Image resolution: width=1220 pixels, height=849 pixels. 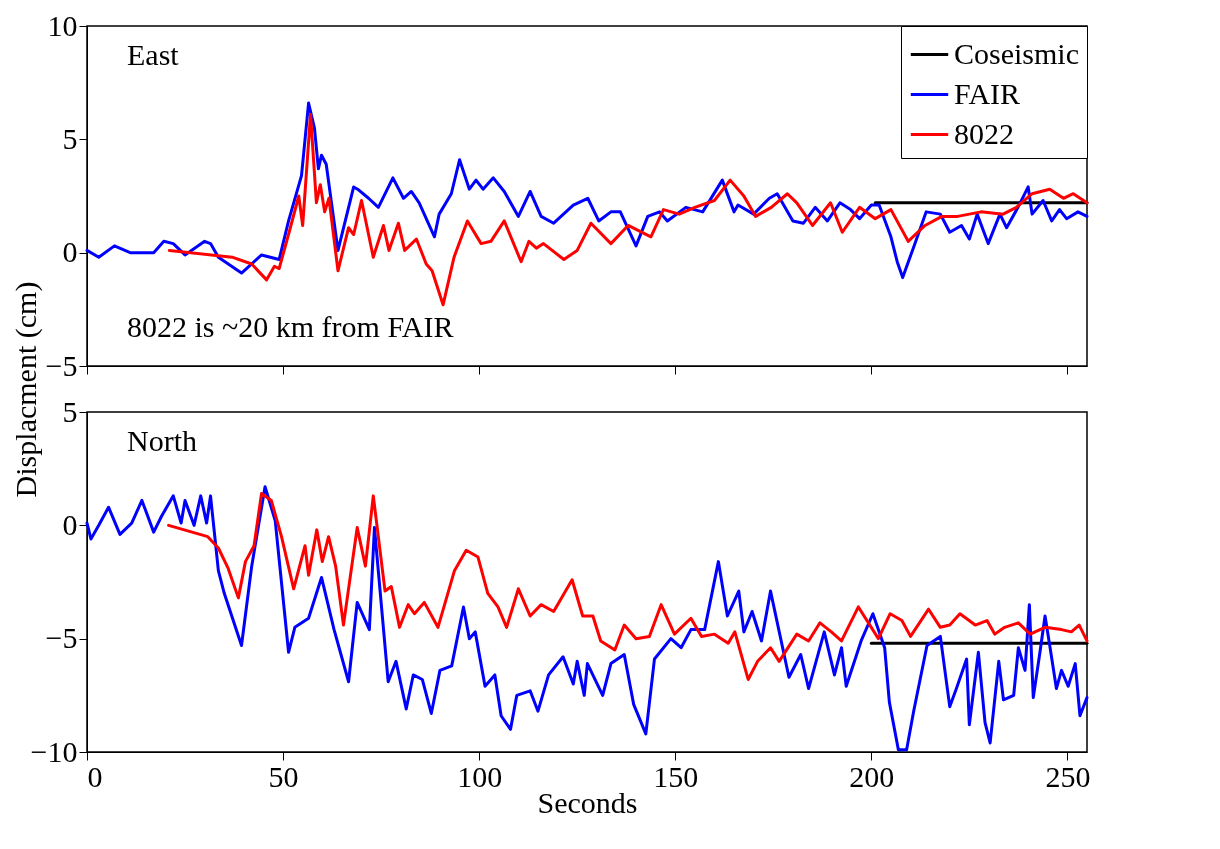 What do you see at coordinates (1016, 53) in the screenshot?
I see `legend-label: Coseismic` at bounding box center [1016, 53].